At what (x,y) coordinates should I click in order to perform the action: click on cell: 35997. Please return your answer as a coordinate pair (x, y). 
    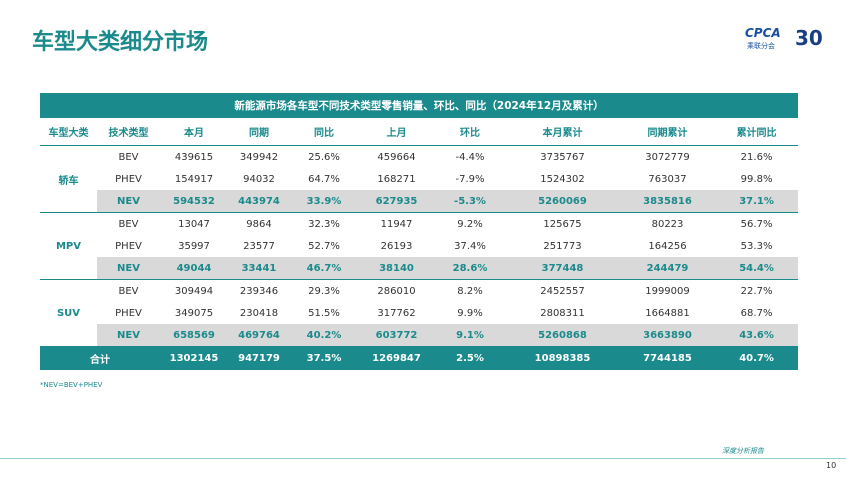
    Looking at the image, I should click on (194, 246).